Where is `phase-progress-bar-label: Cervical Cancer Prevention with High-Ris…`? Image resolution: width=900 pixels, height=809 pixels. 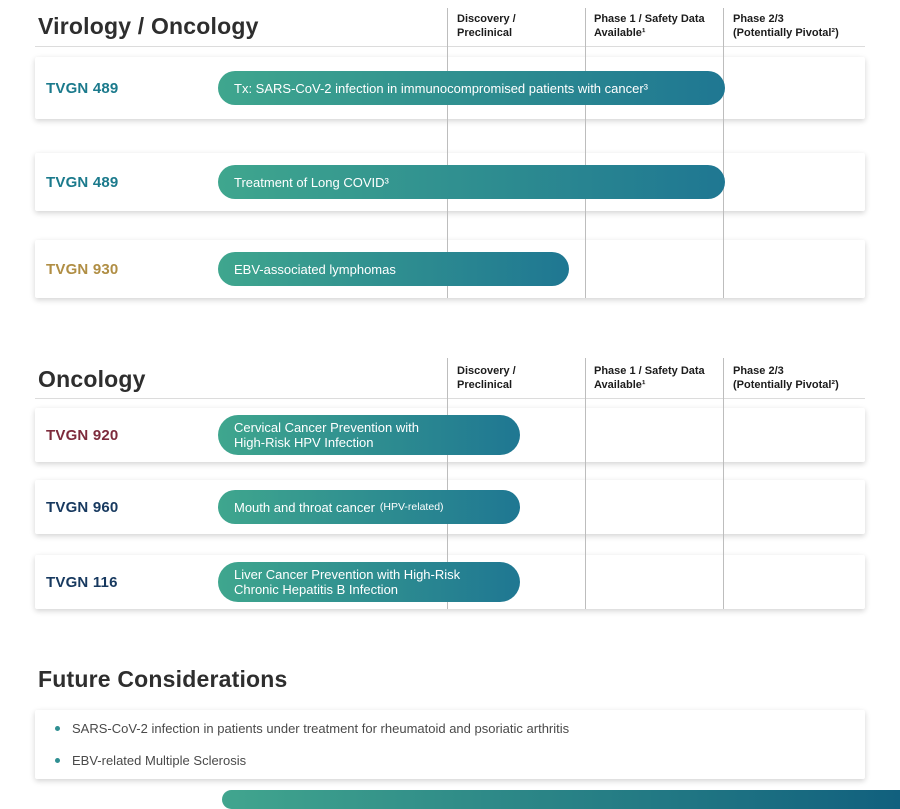
phase-progress-bar-label: Cervical Cancer Prevention with High-Ris… is located at coordinates (326, 435).